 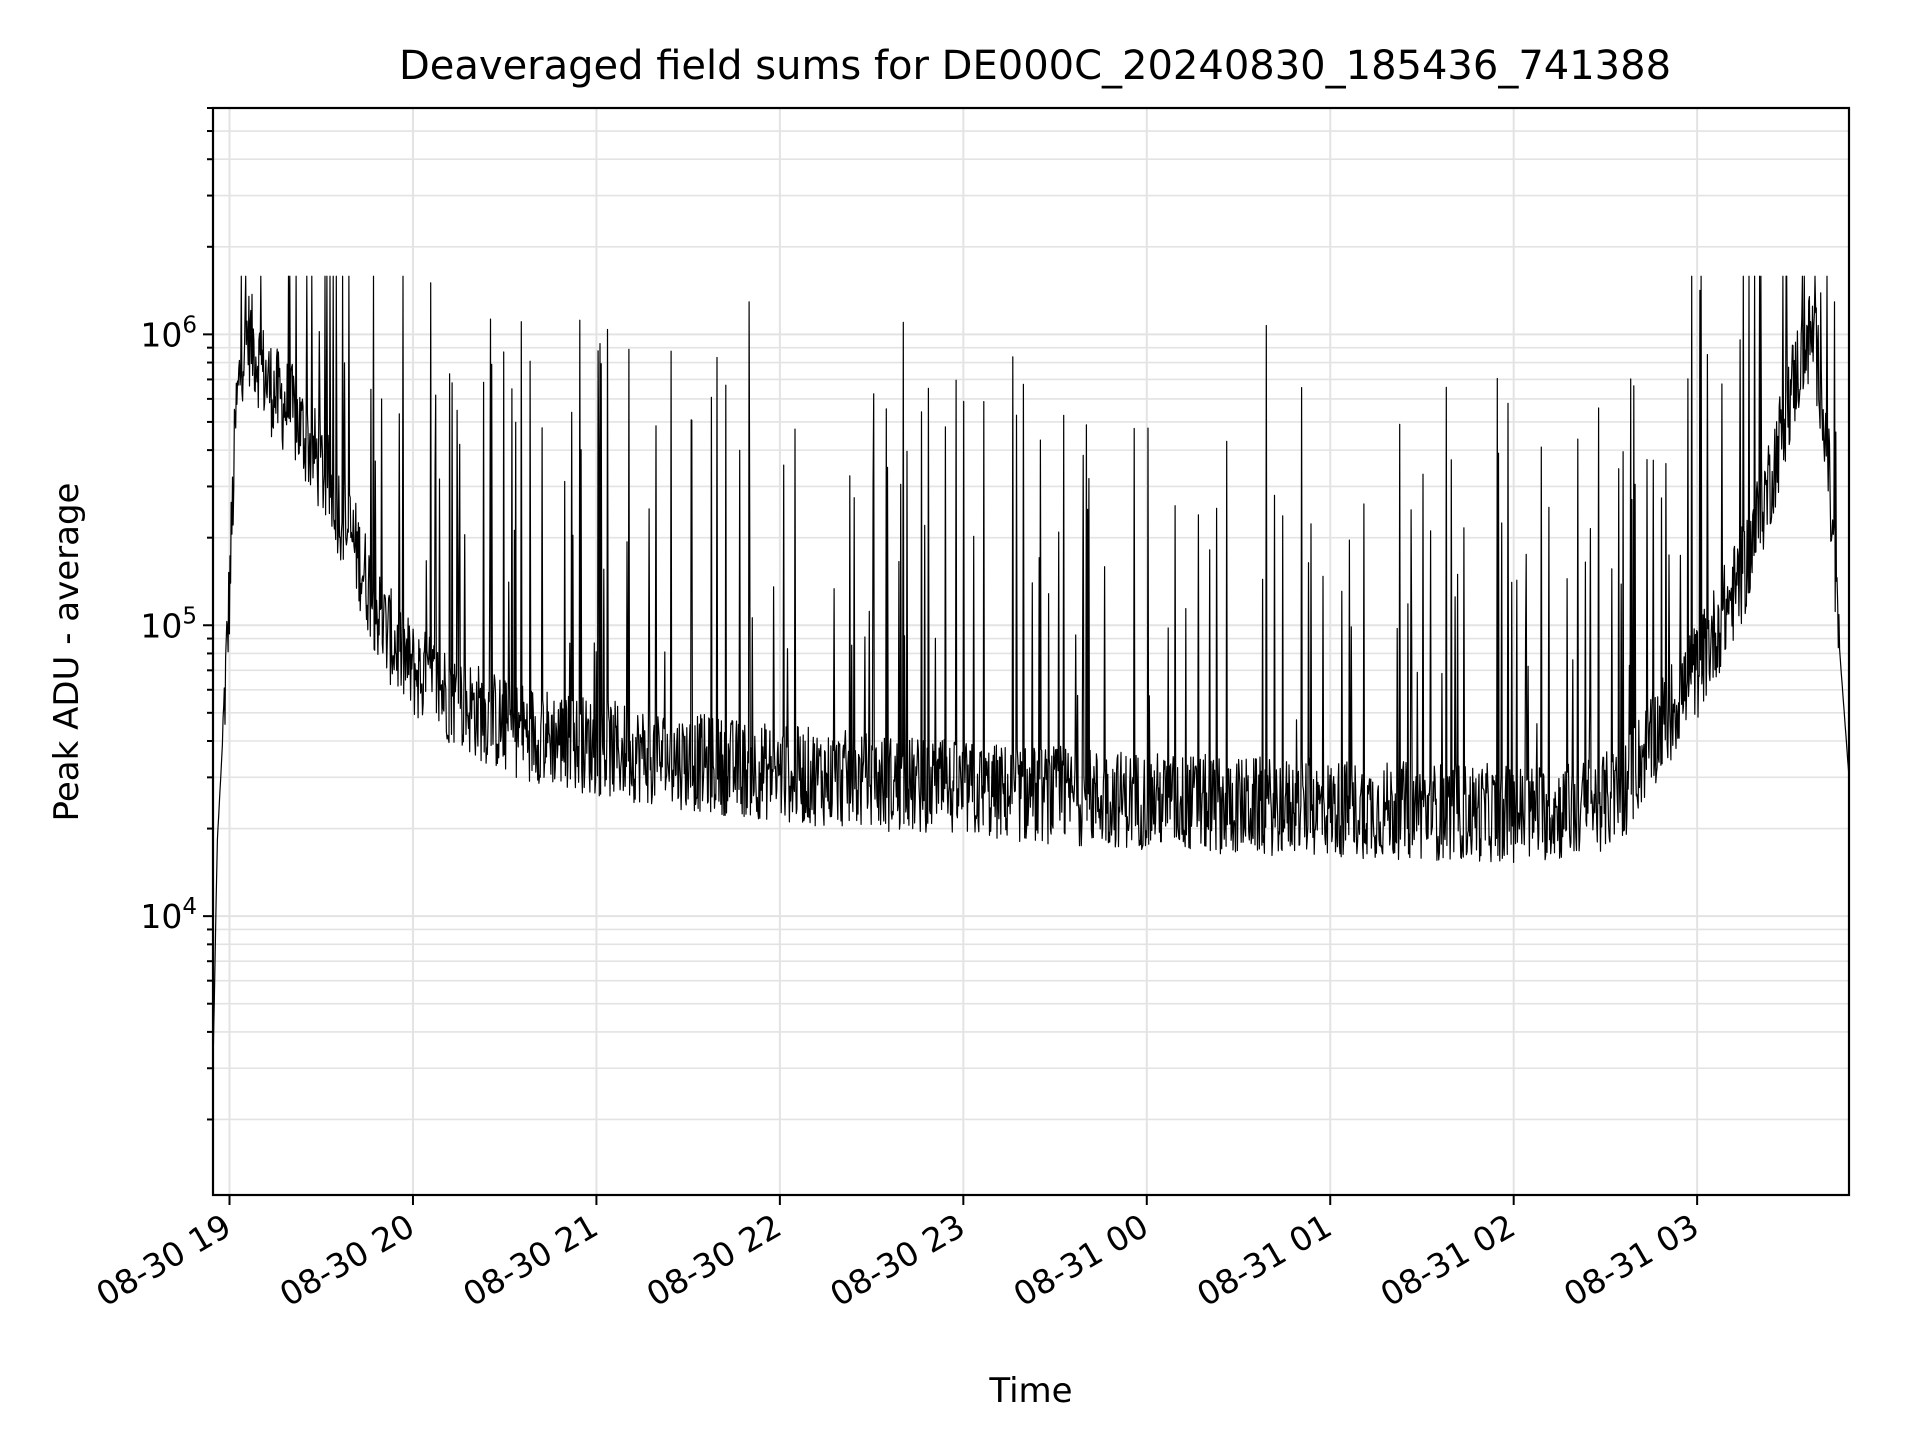 What do you see at coordinates (347, 1260) in the screenshot?
I see `x-tick-label: 08-30 20` at bounding box center [347, 1260].